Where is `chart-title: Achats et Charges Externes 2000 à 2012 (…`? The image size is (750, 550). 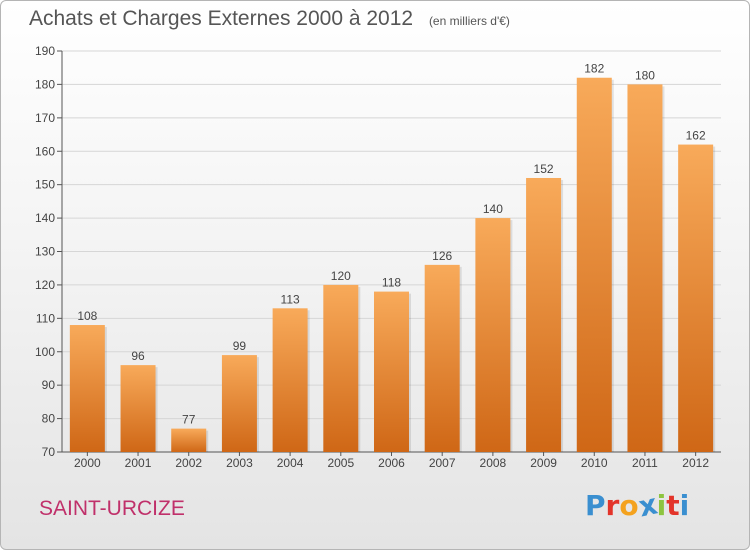 chart-title: Achats et Charges Externes 2000 à 2012 (… is located at coordinates (269, 19).